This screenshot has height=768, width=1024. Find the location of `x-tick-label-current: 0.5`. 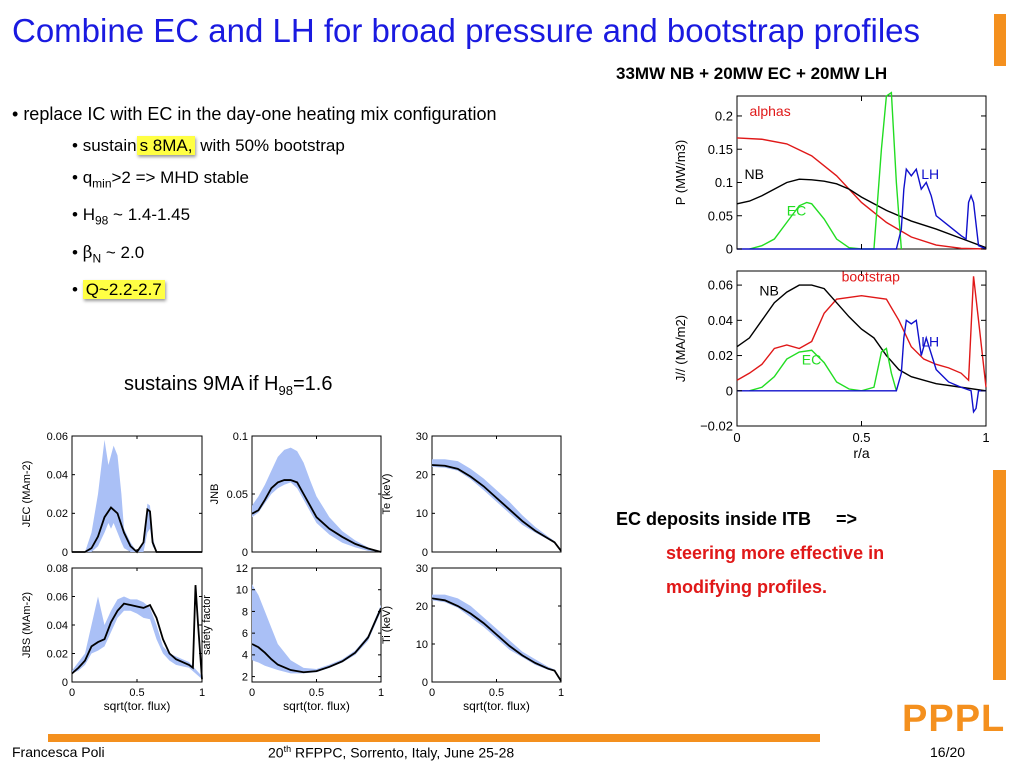

x-tick-label-current: 0.5 is located at coordinates (861, 437).